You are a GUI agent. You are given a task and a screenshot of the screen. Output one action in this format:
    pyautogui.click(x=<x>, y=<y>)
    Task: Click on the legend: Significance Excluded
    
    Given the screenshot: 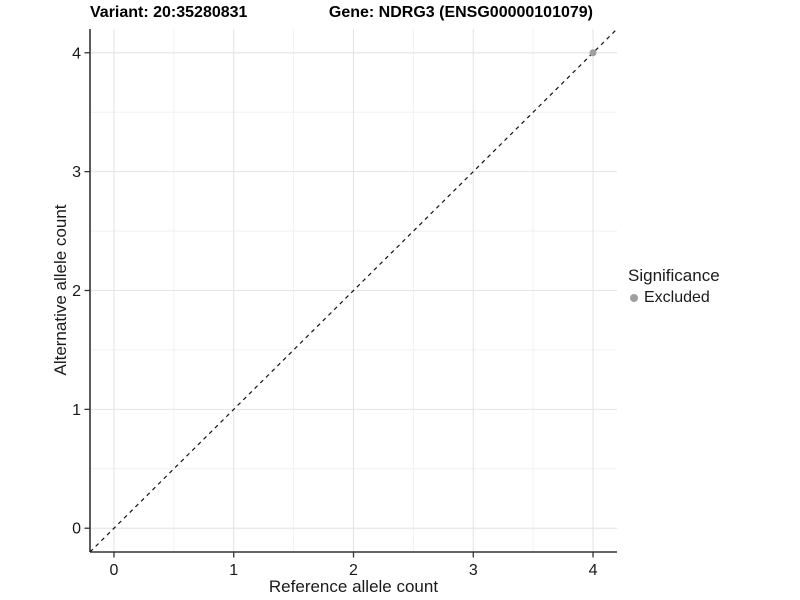 What is the action you would take?
    pyautogui.click(x=674, y=286)
    